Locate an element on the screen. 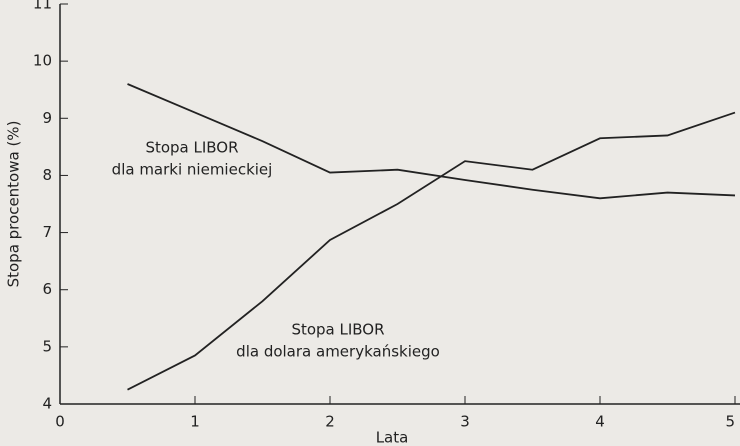 The width and height of the screenshot is (740, 446). y-tick-label: 8 is located at coordinates (47, 175).